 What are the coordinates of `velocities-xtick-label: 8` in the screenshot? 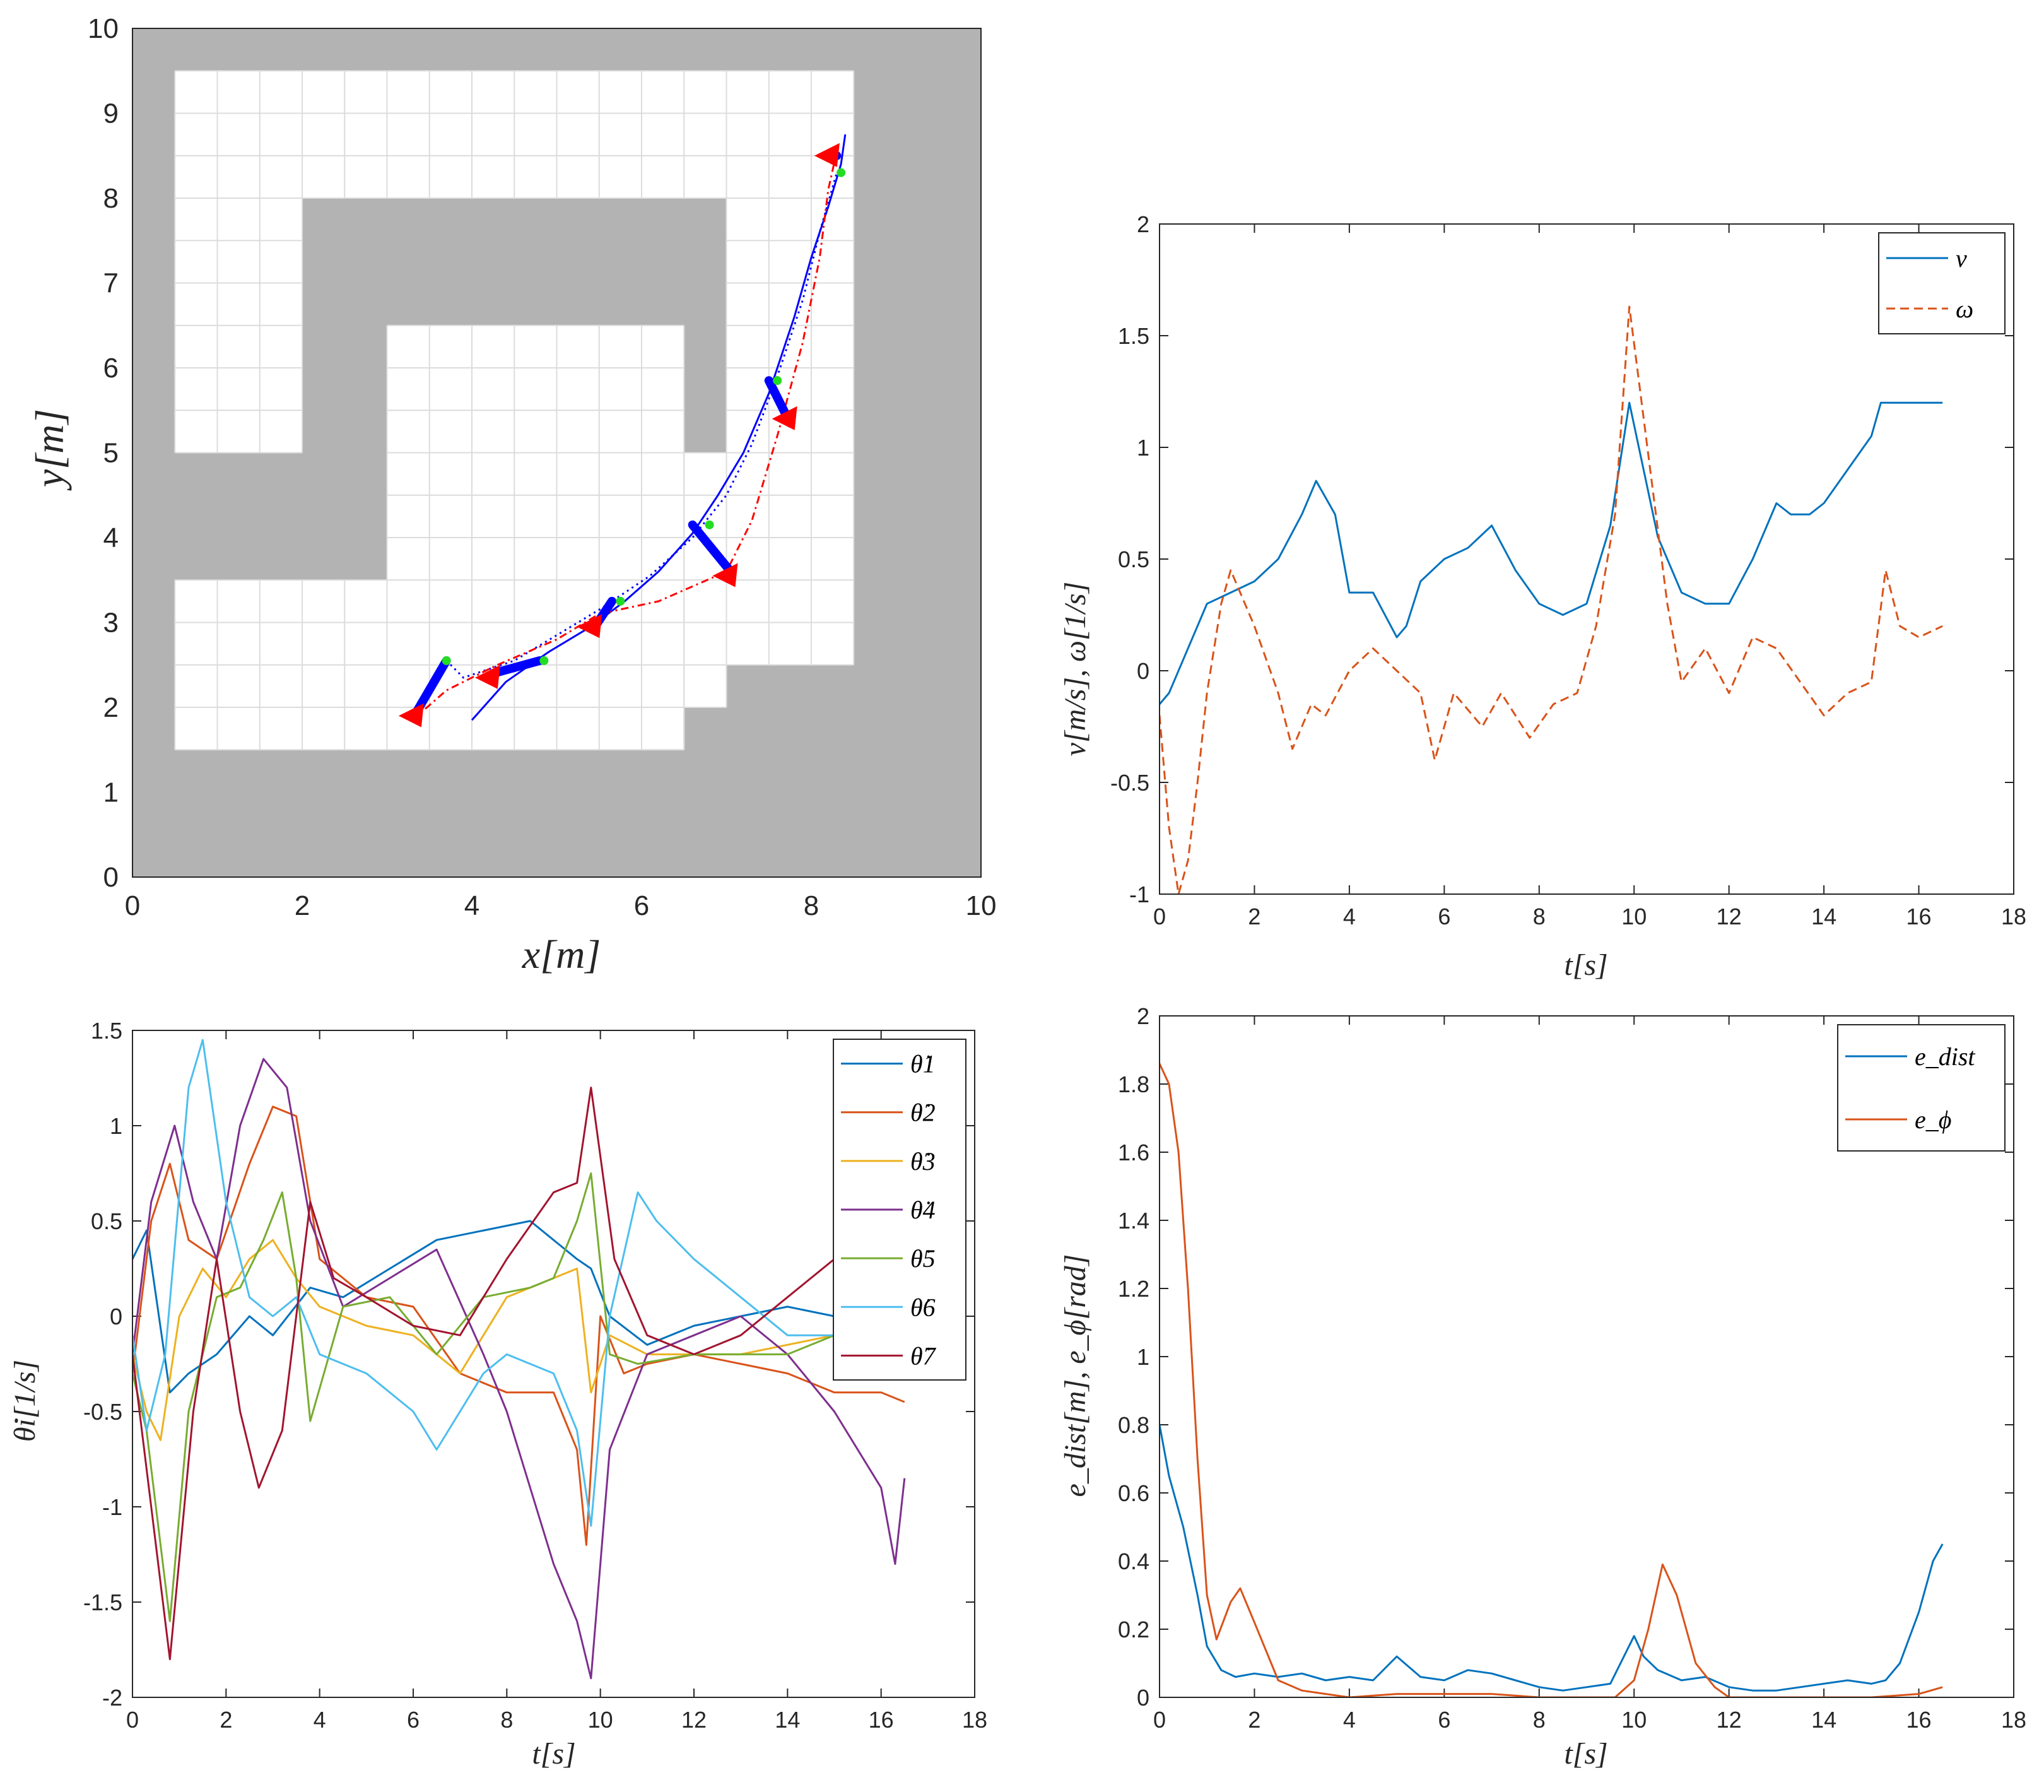 It's located at (1539, 916).